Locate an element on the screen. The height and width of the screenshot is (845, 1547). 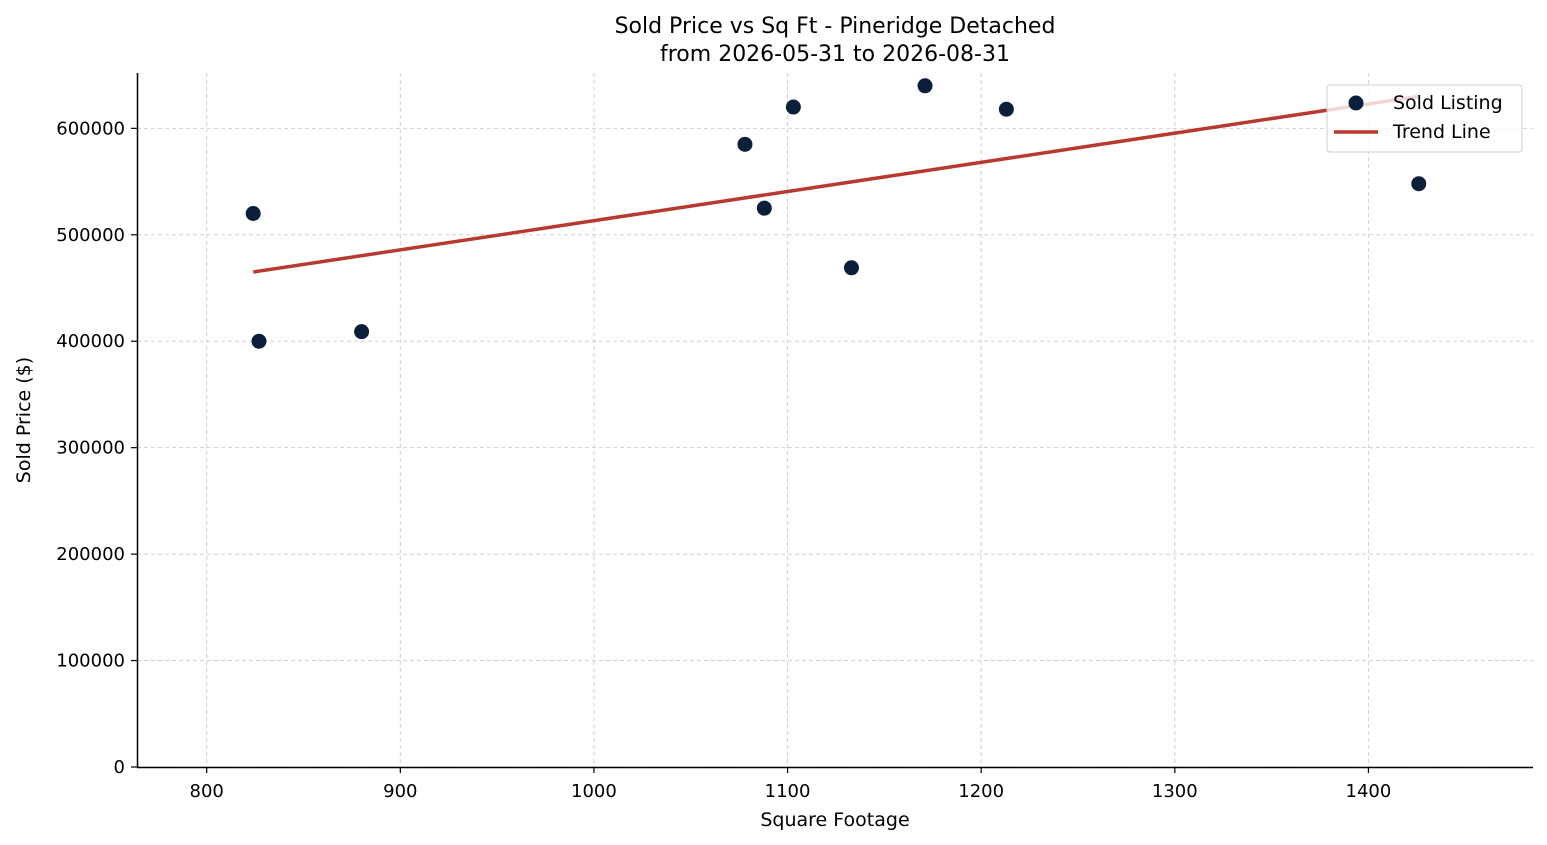
x-axis-label: Square Footage is located at coordinates (834, 820).